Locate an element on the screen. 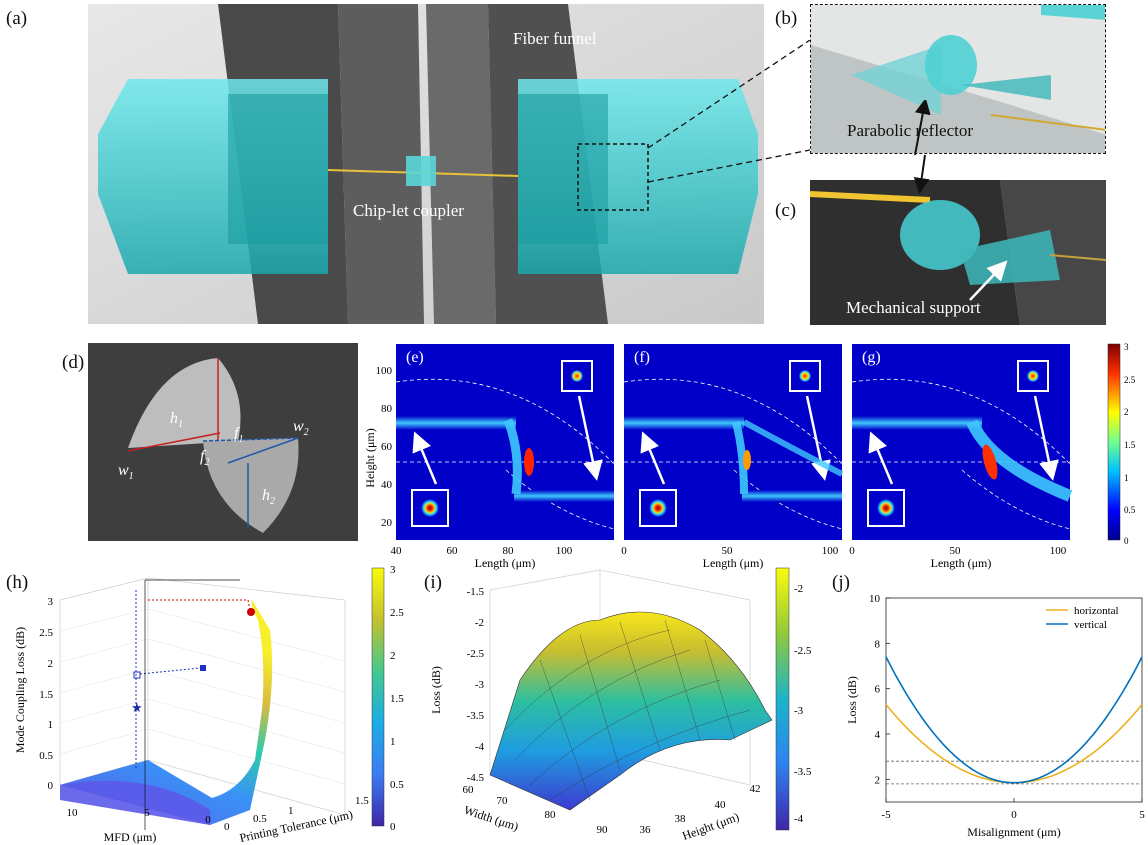 The height and width of the screenshot is (845, 1148). series-line-horizontal is located at coordinates (1014, 743).